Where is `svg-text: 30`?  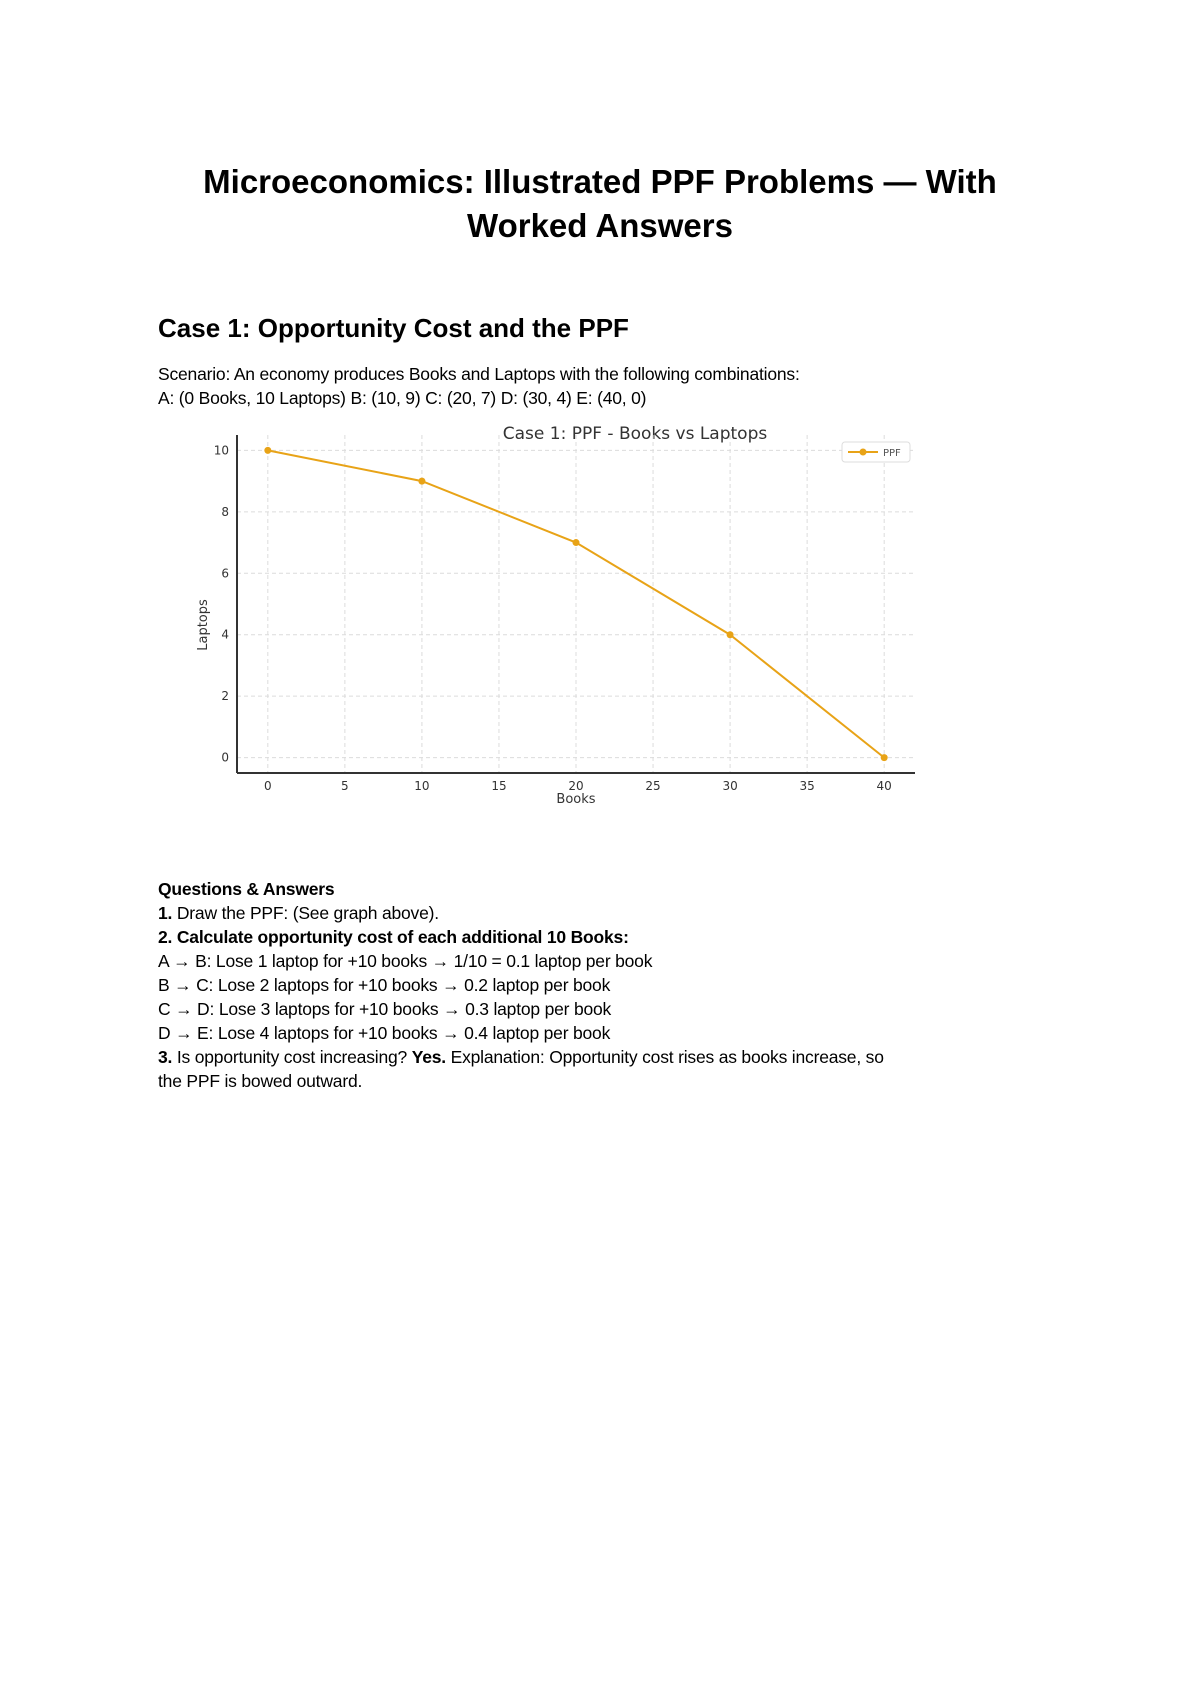
svg-text: 30 is located at coordinates (729, 786).